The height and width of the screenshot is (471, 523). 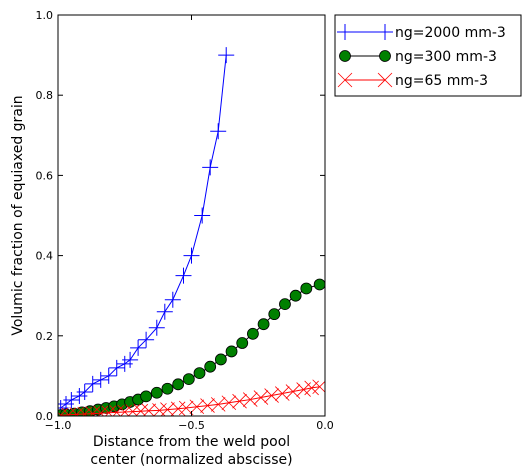 I want to click on y-tick-label: 1.0, so click(x=45, y=15).